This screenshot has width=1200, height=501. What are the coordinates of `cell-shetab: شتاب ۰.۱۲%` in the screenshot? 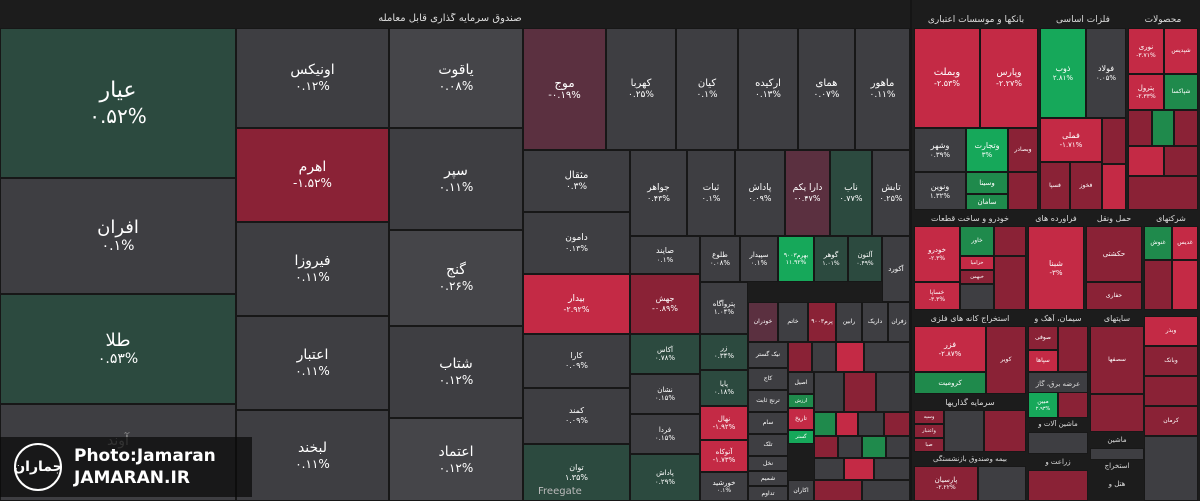 It's located at (456, 372).